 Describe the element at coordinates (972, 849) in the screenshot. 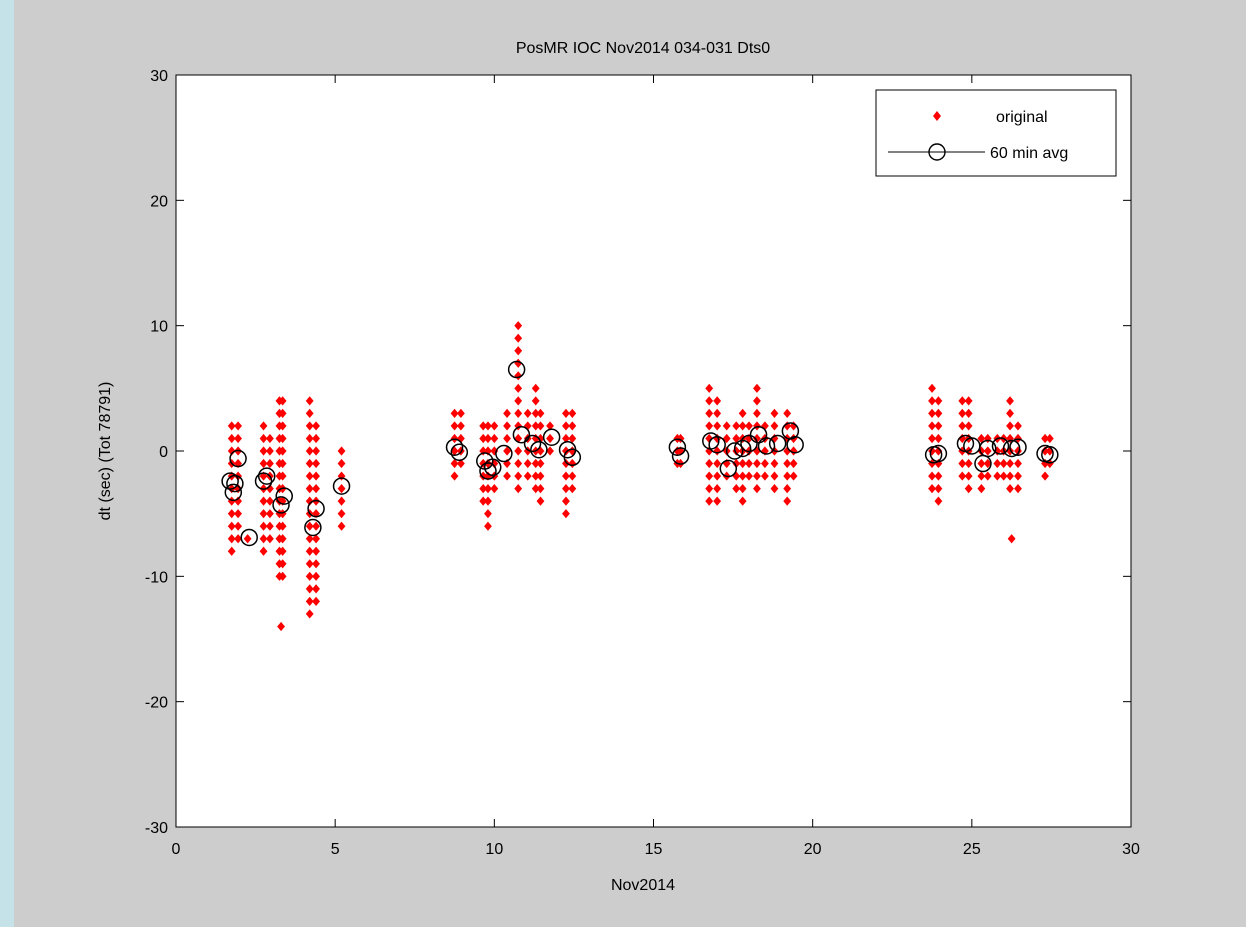

I see `x-tick-label: 25` at that location.